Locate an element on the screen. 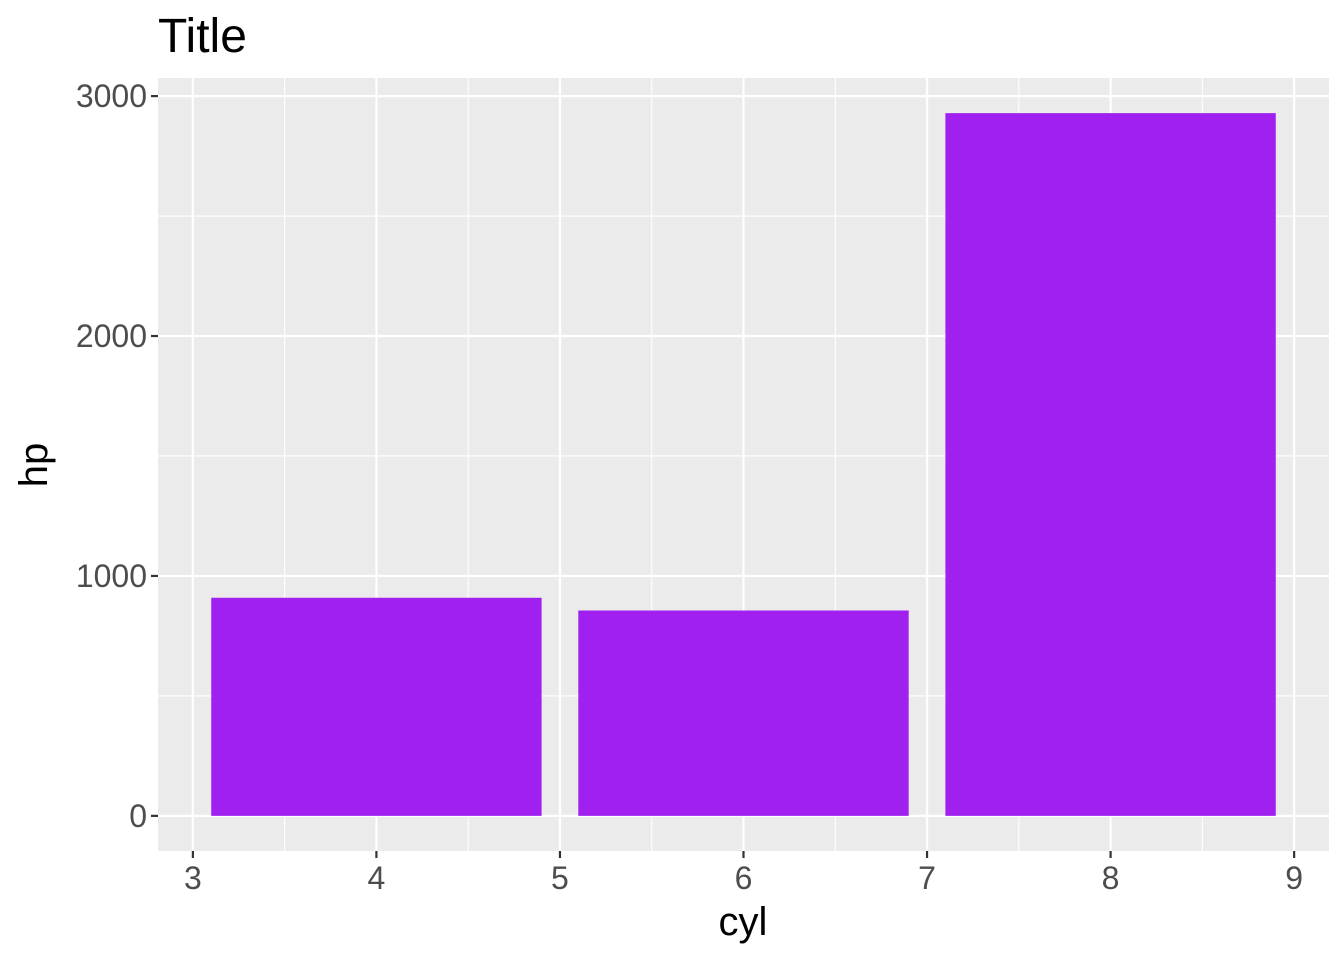  y-axis-title: hp is located at coordinates (34, 465).